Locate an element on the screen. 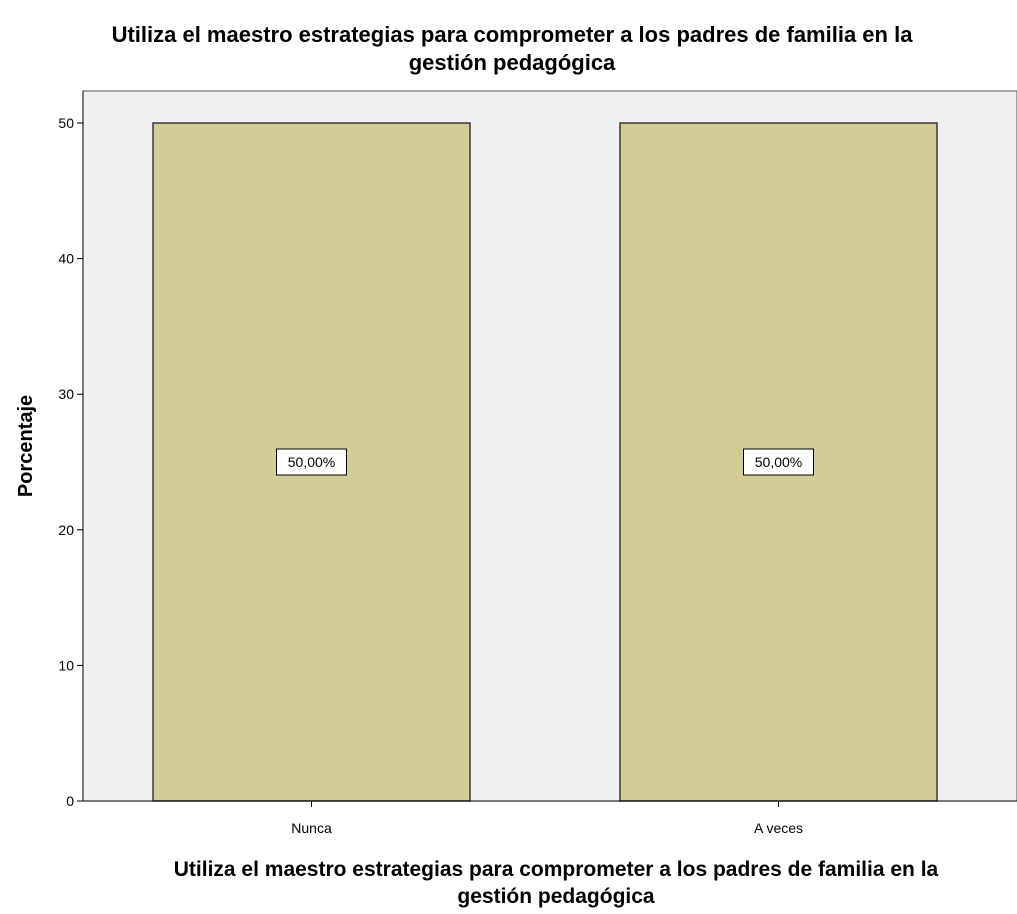  y-axis: 0 10 20 30 40 50 is located at coordinates (71, 450).